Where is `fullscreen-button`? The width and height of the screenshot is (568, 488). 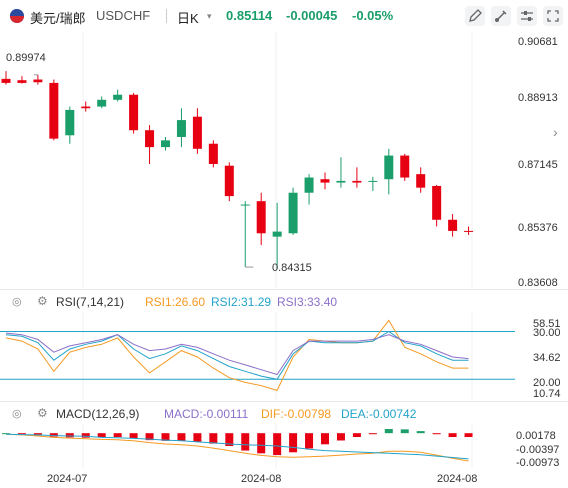 fullscreen-button is located at coordinates (553, 16).